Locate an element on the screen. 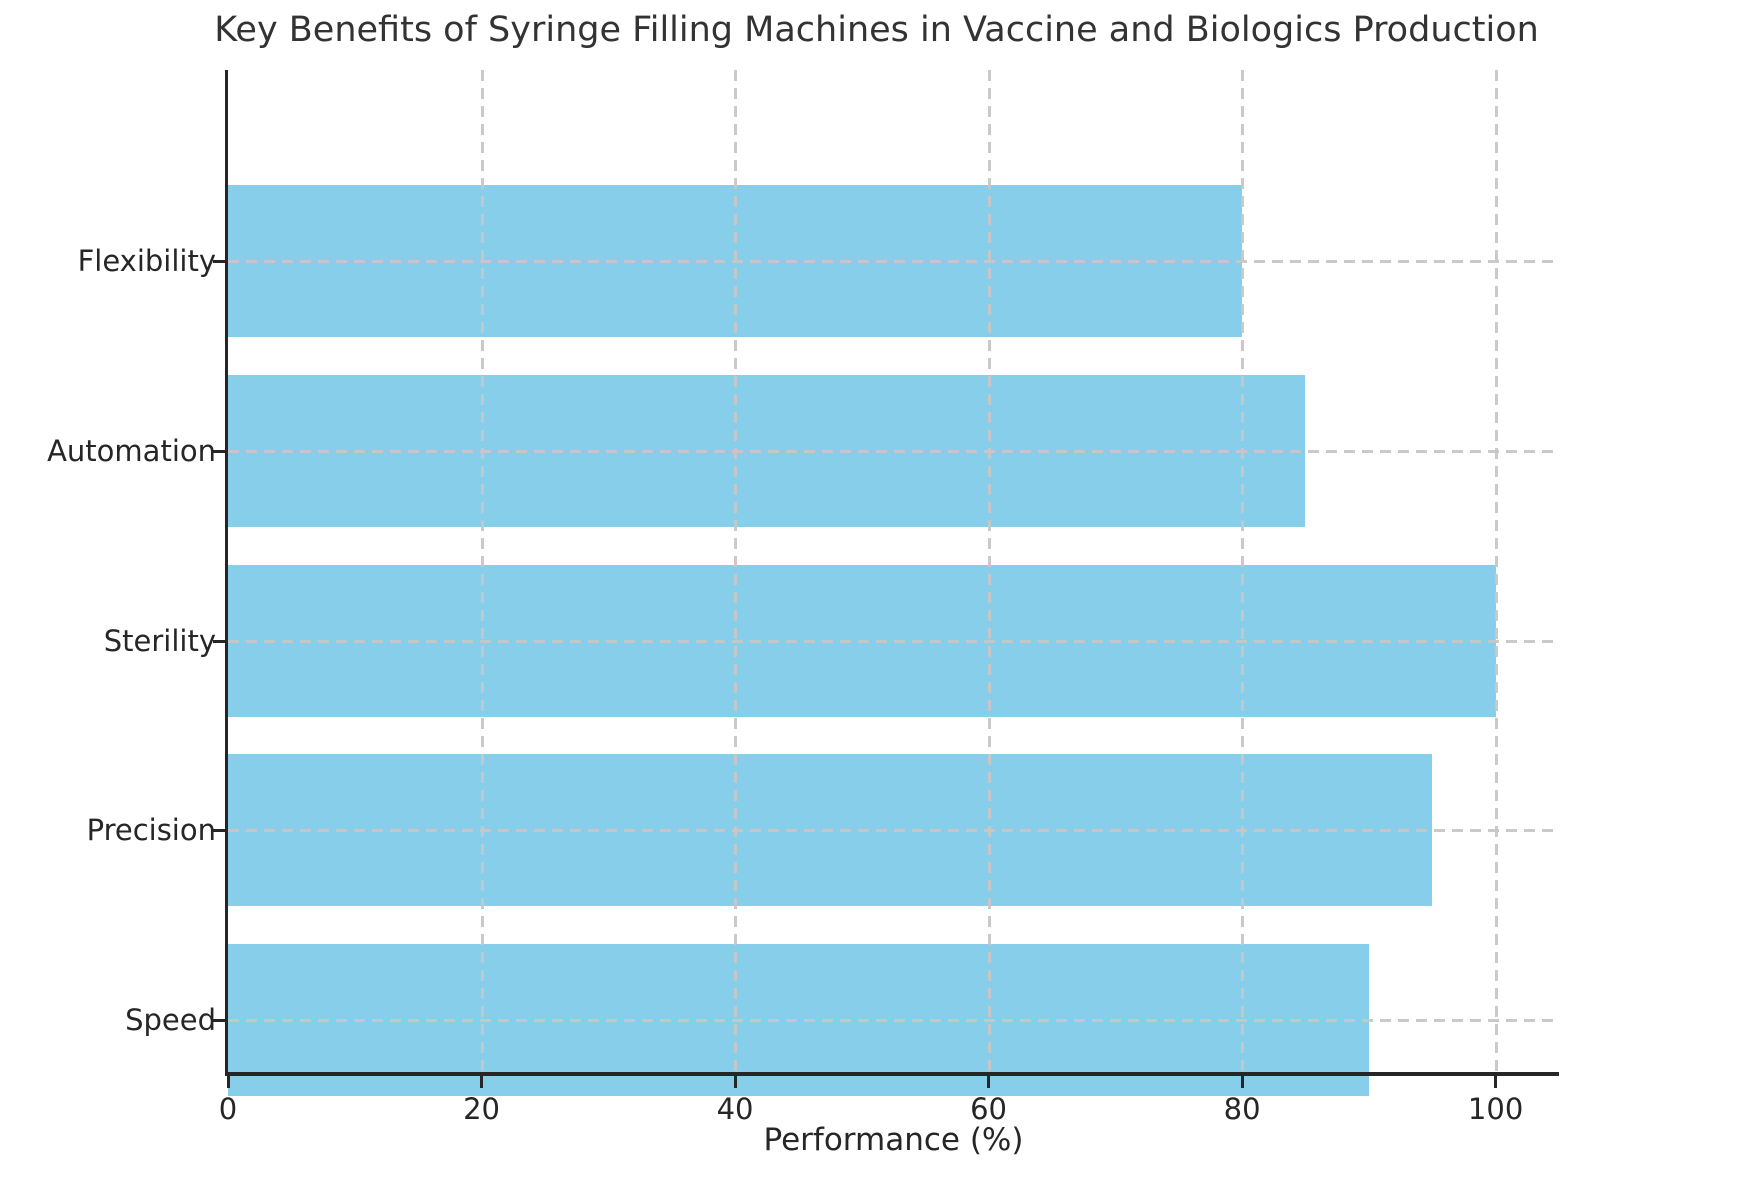 Image resolution: width=1753 pixels, height=1180 pixels. x-axis-spine is located at coordinates (892, 1074).